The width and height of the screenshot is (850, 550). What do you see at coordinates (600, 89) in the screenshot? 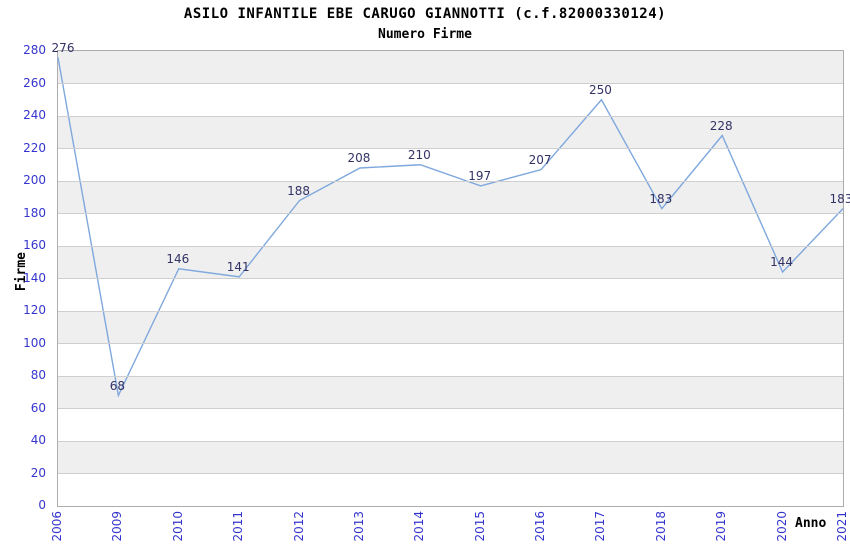
I see `data-point-label: 250` at bounding box center [600, 89].